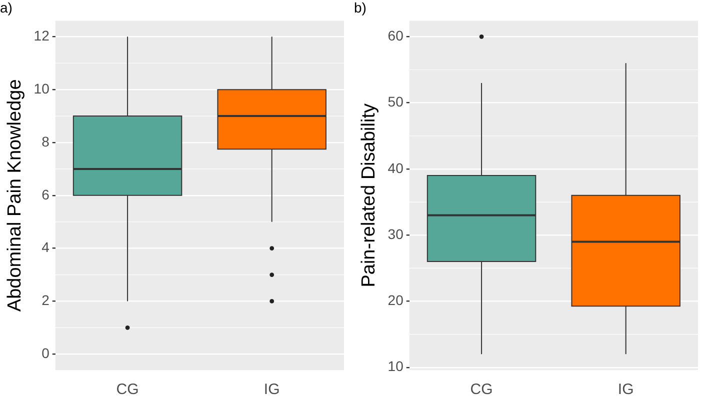  I want to click on y-tick-label: 8, so click(46, 141).